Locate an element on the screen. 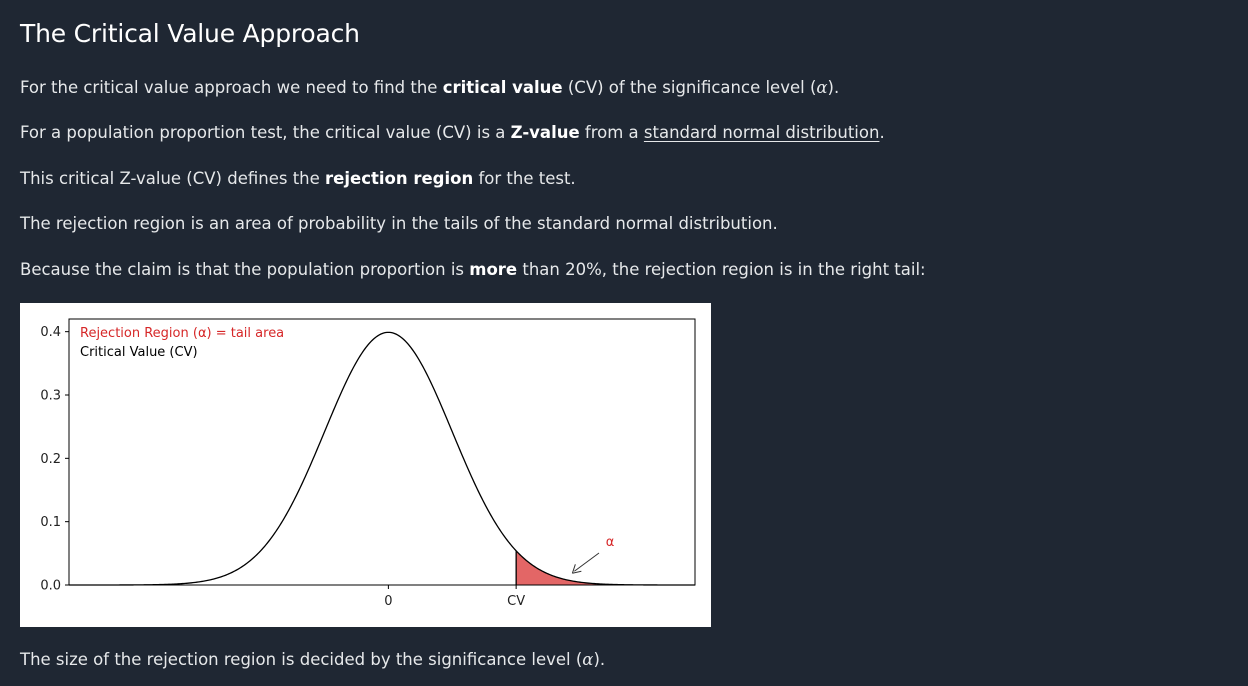  bold-rejection-region: rejection region is located at coordinates (399, 178).